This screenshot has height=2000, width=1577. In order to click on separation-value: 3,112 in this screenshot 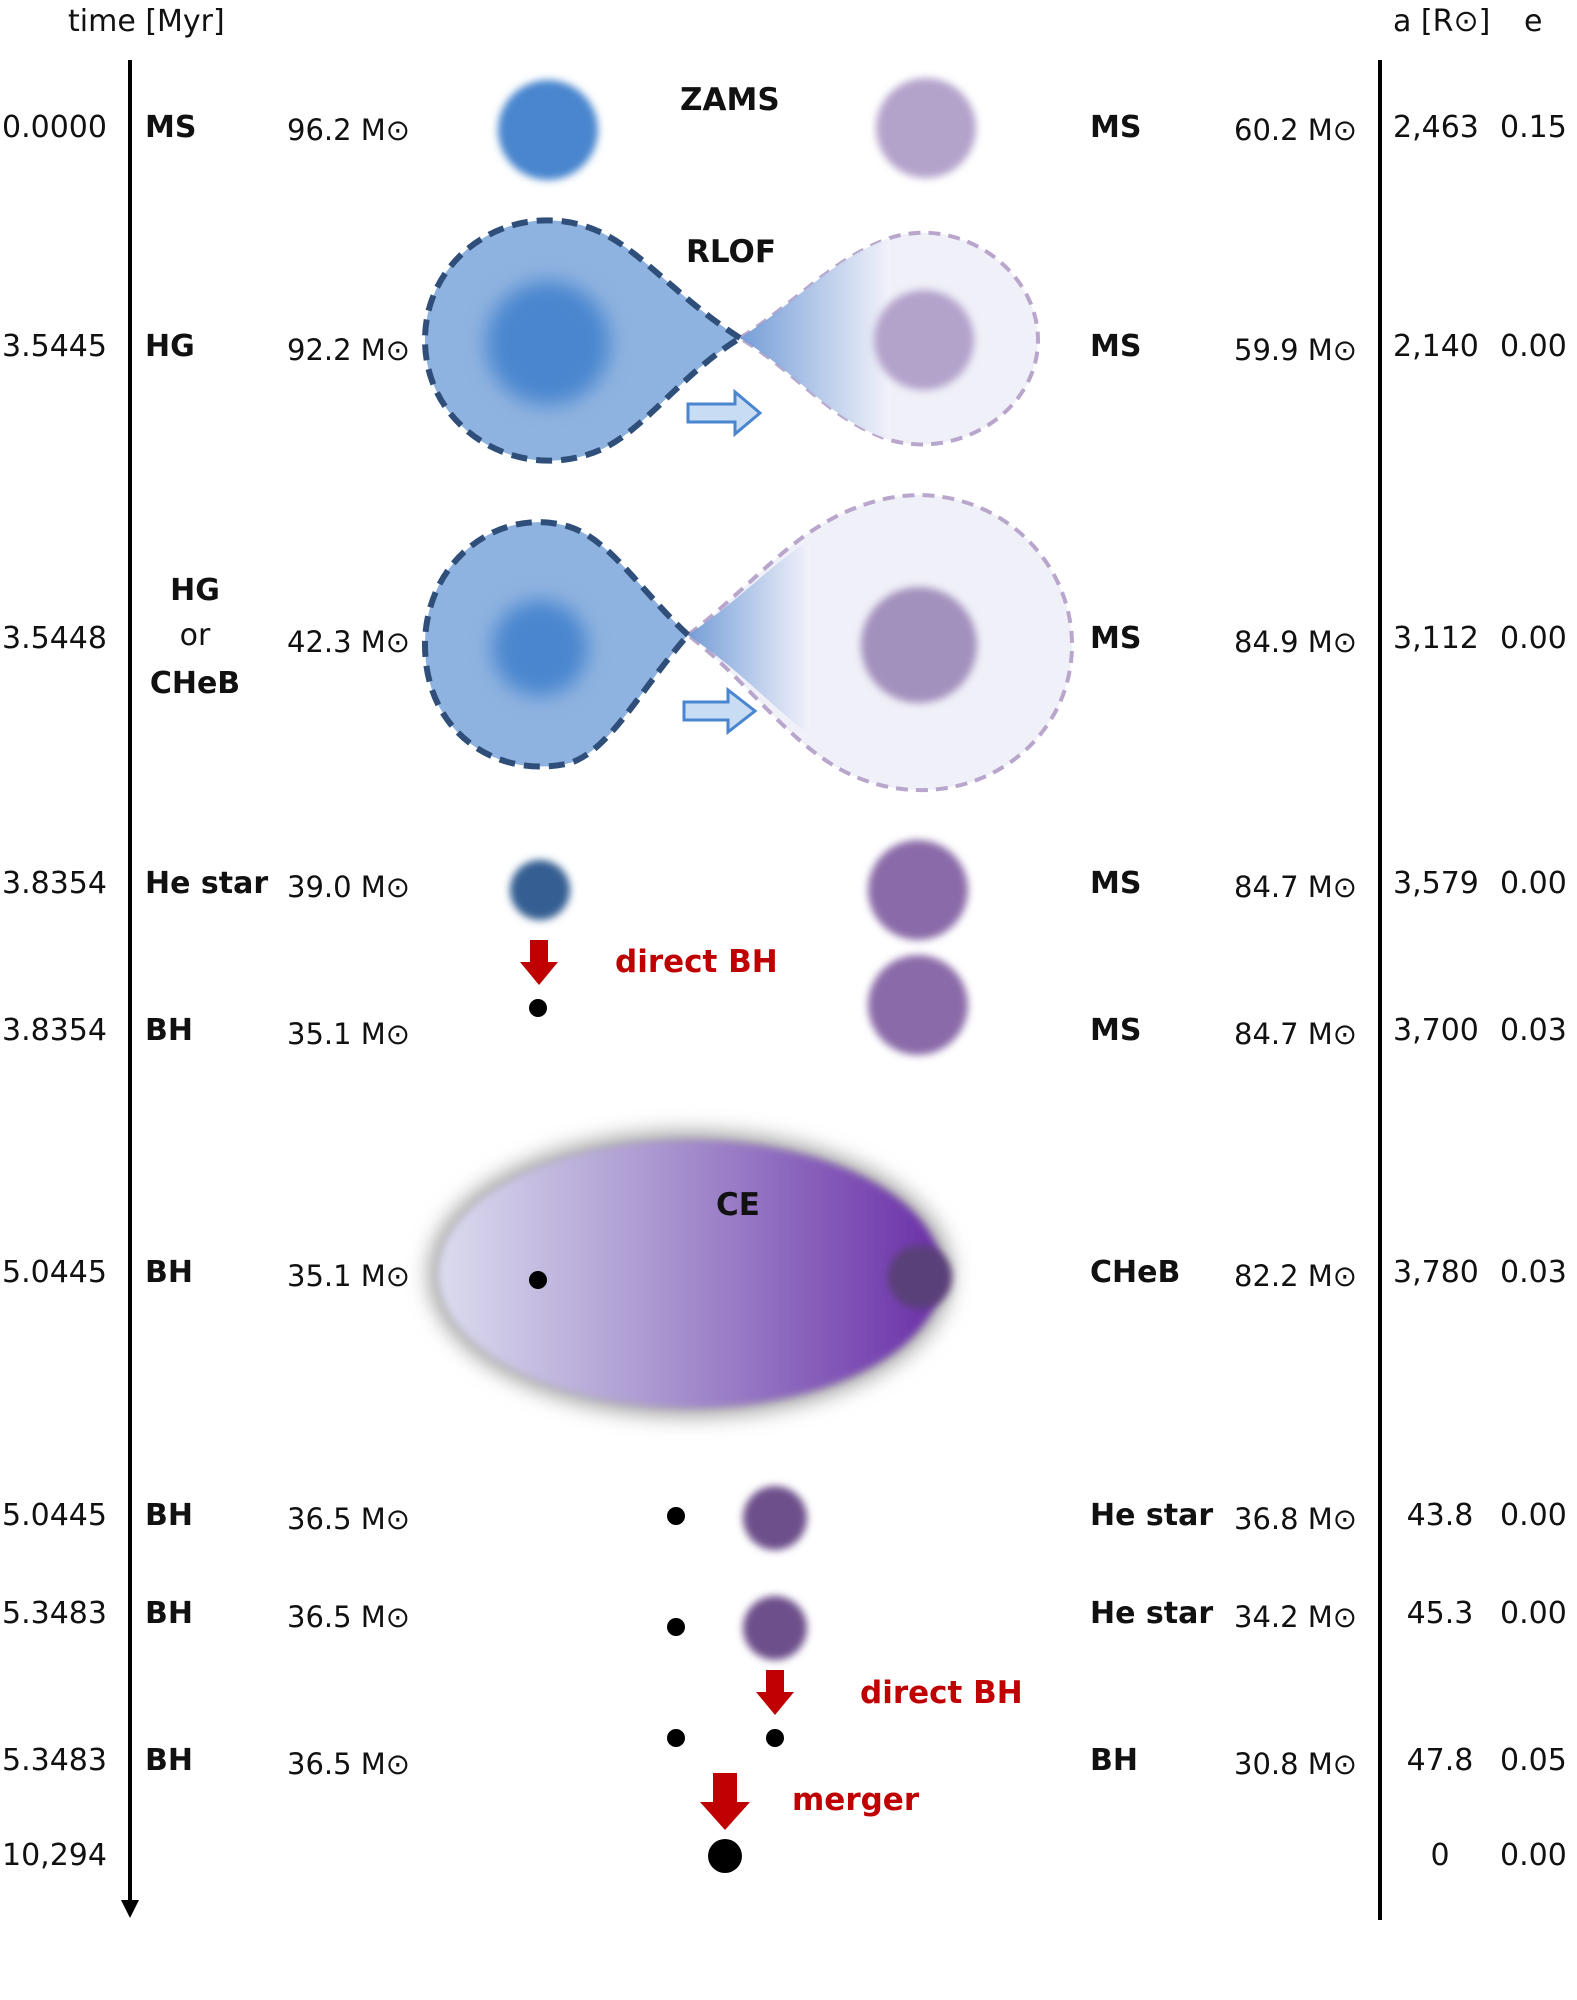, I will do `click(1436, 638)`.